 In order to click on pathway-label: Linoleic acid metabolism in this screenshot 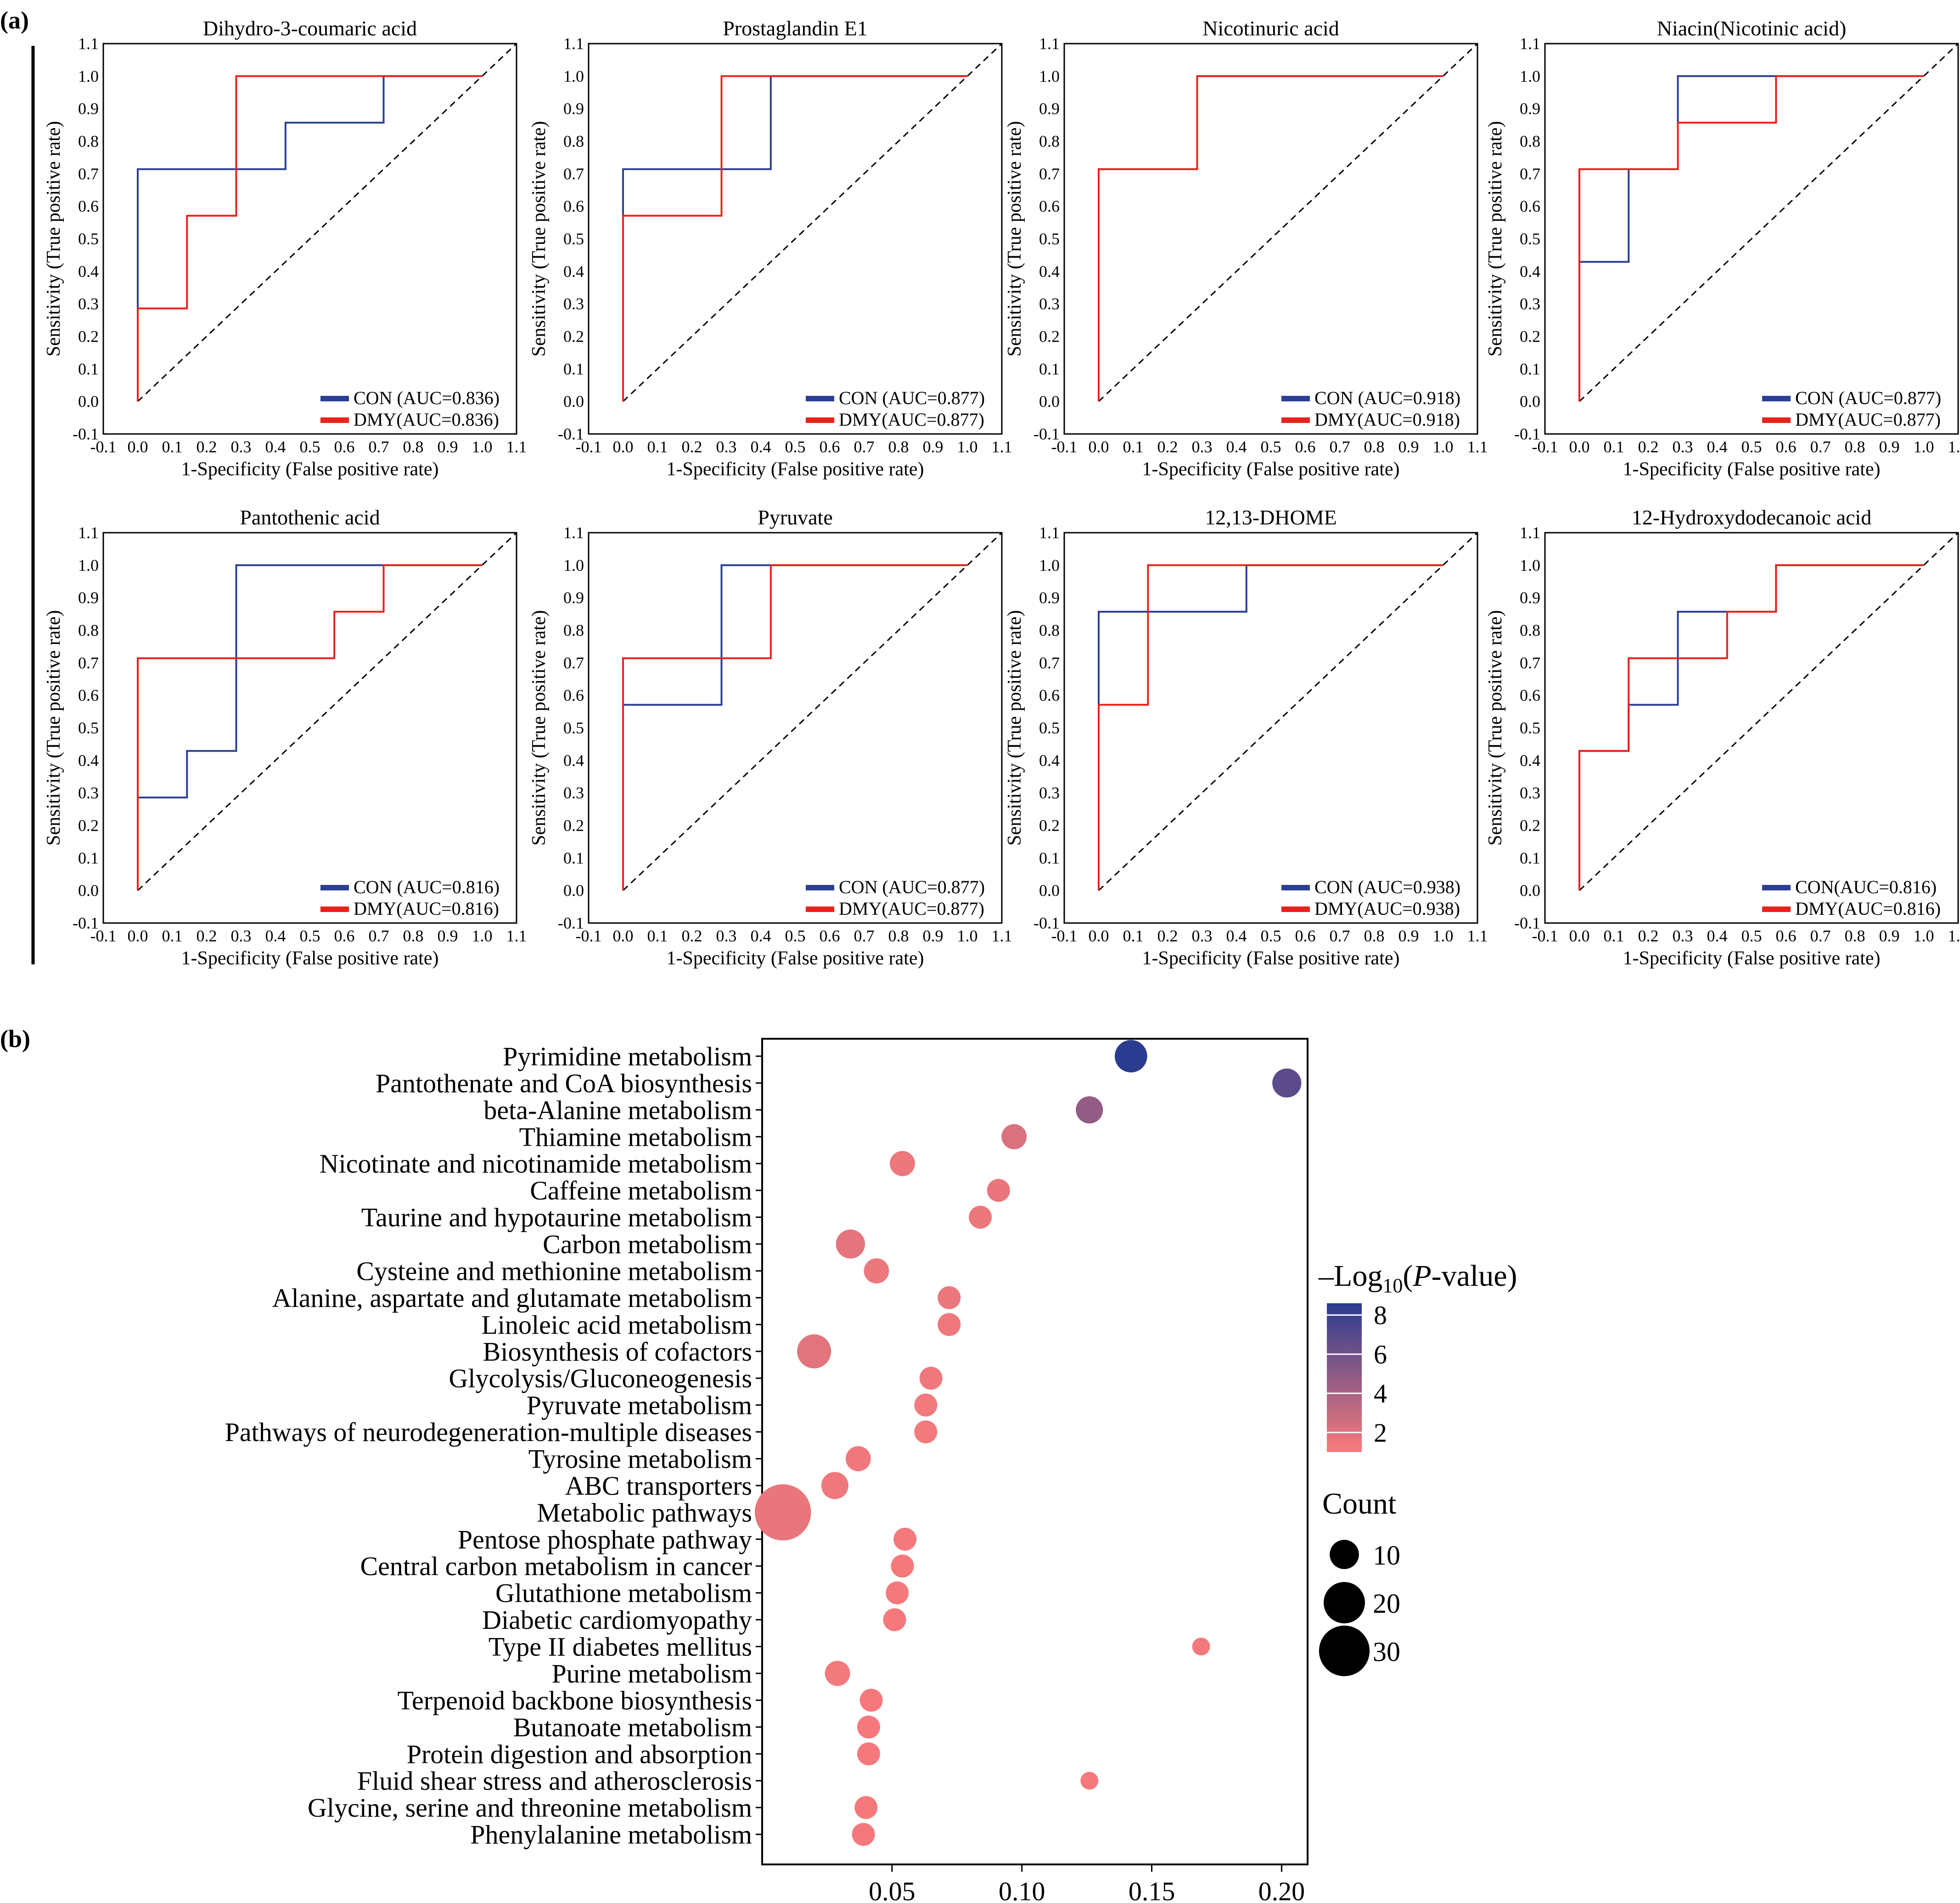, I will do `click(617, 1325)`.